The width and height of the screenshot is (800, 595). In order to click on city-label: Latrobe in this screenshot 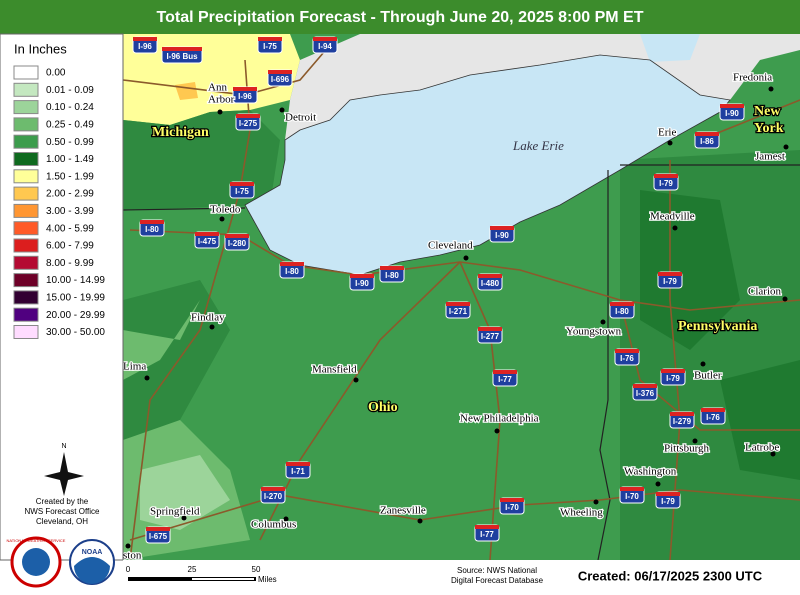, I will do `click(762, 448)`.